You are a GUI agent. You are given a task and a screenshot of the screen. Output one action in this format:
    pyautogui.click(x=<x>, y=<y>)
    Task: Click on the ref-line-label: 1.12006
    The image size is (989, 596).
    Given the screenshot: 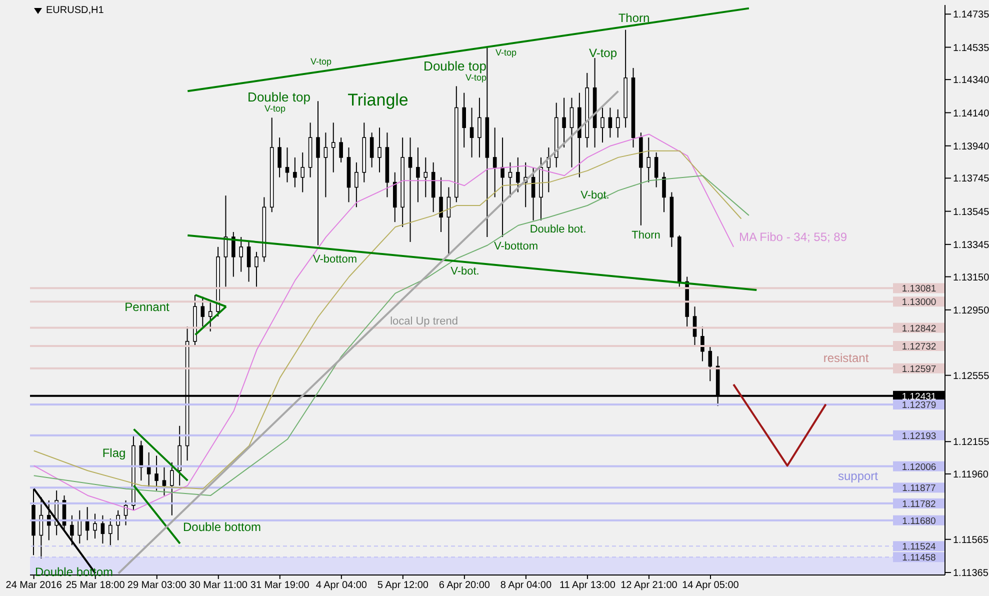 What is the action you would take?
    pyautogui.click(x=919, y=467)
    